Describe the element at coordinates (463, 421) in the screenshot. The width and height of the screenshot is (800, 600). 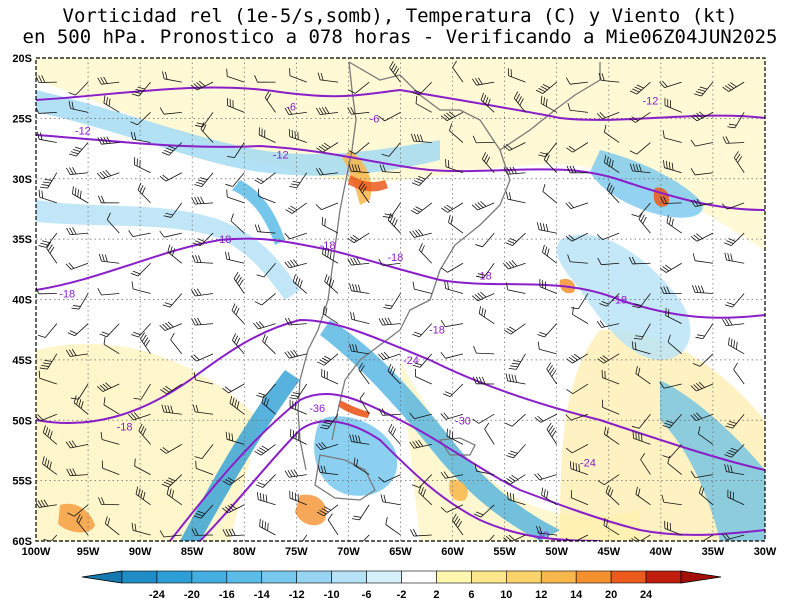
I see `contour-label: -30` at that location.